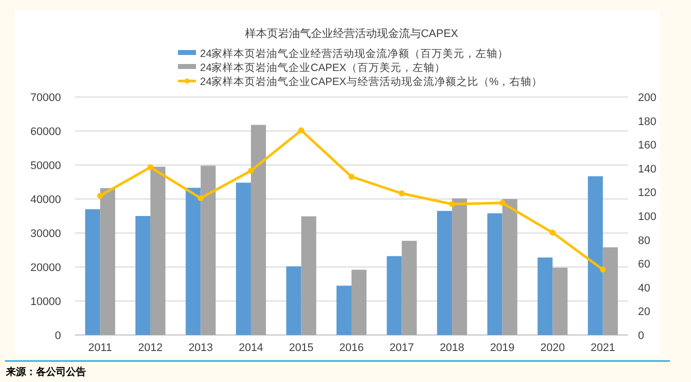  What do you see at coordinates (45, 372) in the screenshot?
I see `source-note: 来源：各公司公告` at bounding box center [45, 372].